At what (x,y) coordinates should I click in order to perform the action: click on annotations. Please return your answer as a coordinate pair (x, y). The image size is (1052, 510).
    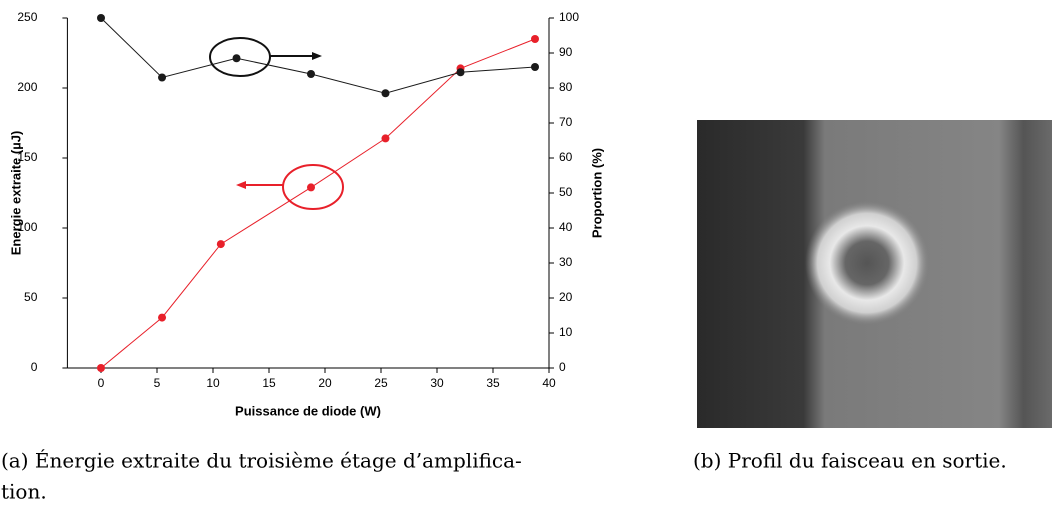
    Looking at the image, I should click on (276, 123).